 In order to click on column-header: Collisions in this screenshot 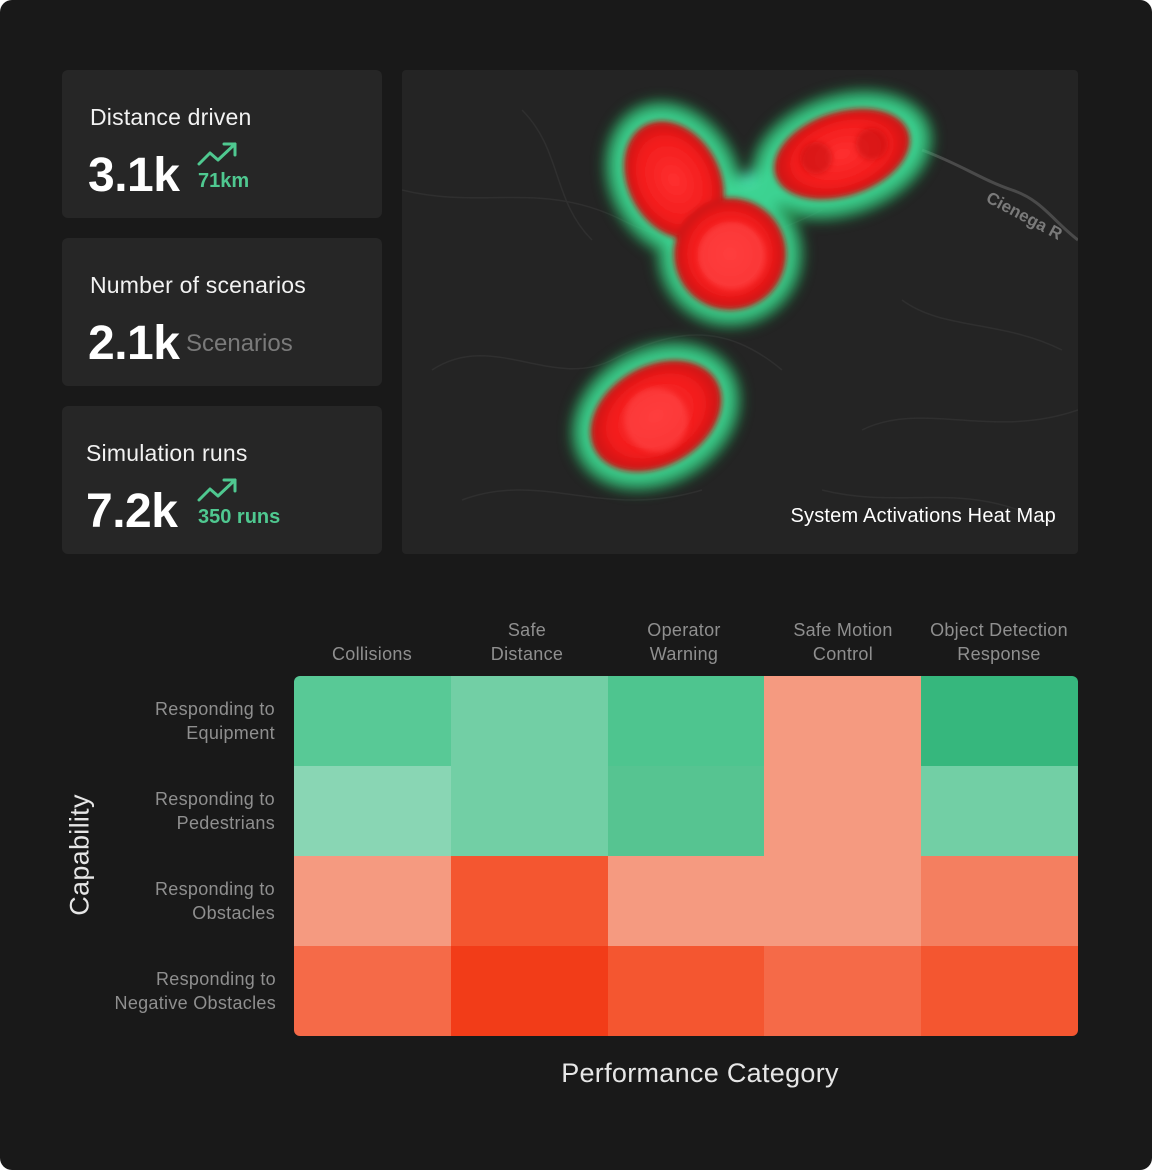, I will do `click(372, 642)`.